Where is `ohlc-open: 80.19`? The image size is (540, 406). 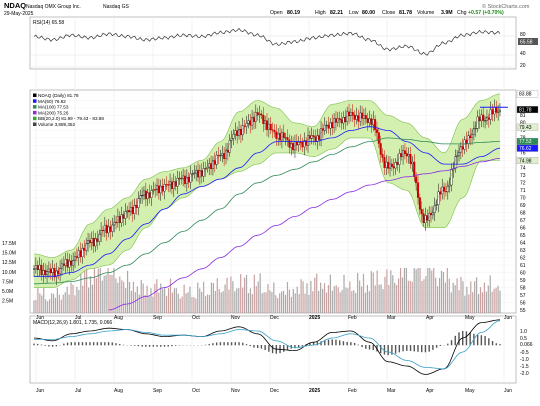 ohlc-open: 80.19 is located at coordinates (293, 13).